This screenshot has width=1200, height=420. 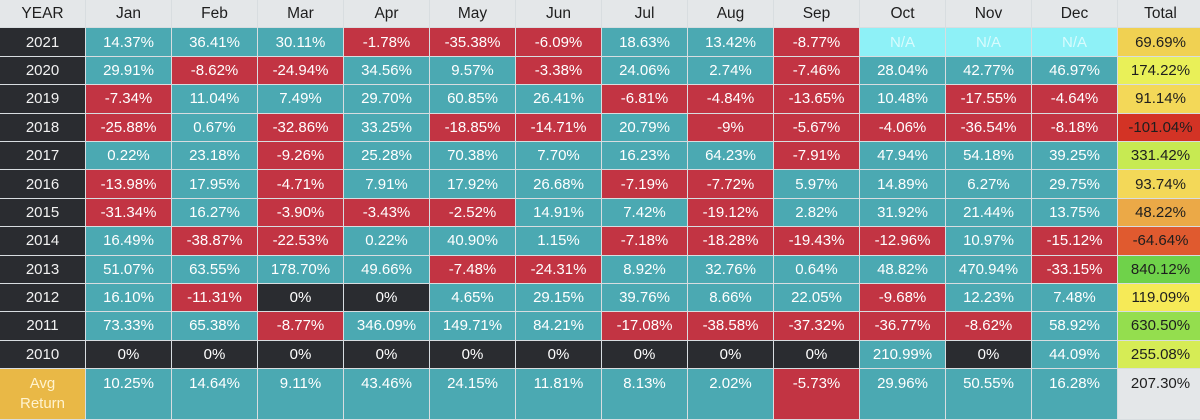 I want to click on return-cell: 26.68%, so click(x=559, y=184).